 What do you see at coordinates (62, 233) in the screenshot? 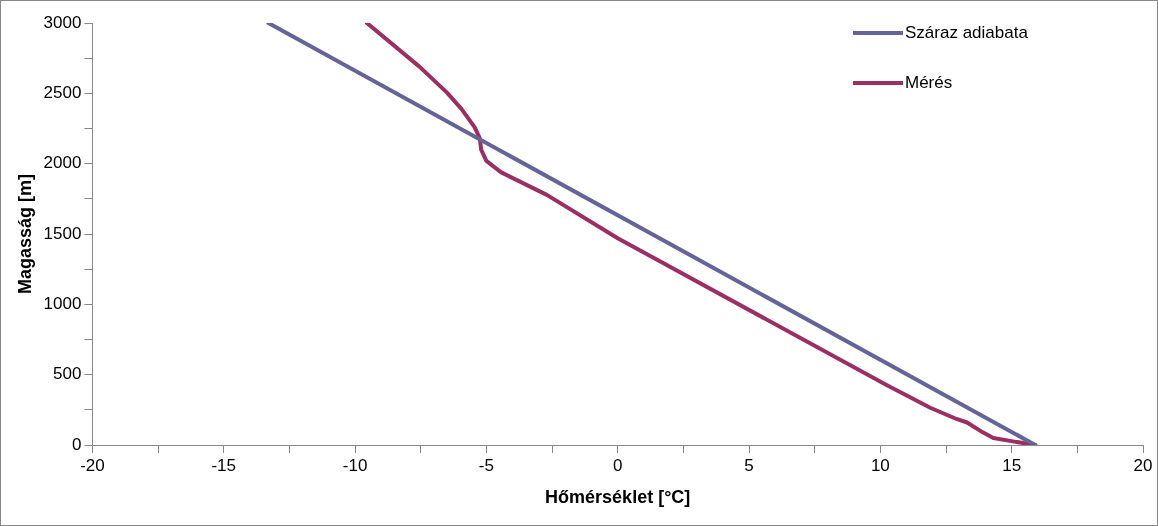
I see `y-tick-label: 1500` at bounding box center [62, 233].